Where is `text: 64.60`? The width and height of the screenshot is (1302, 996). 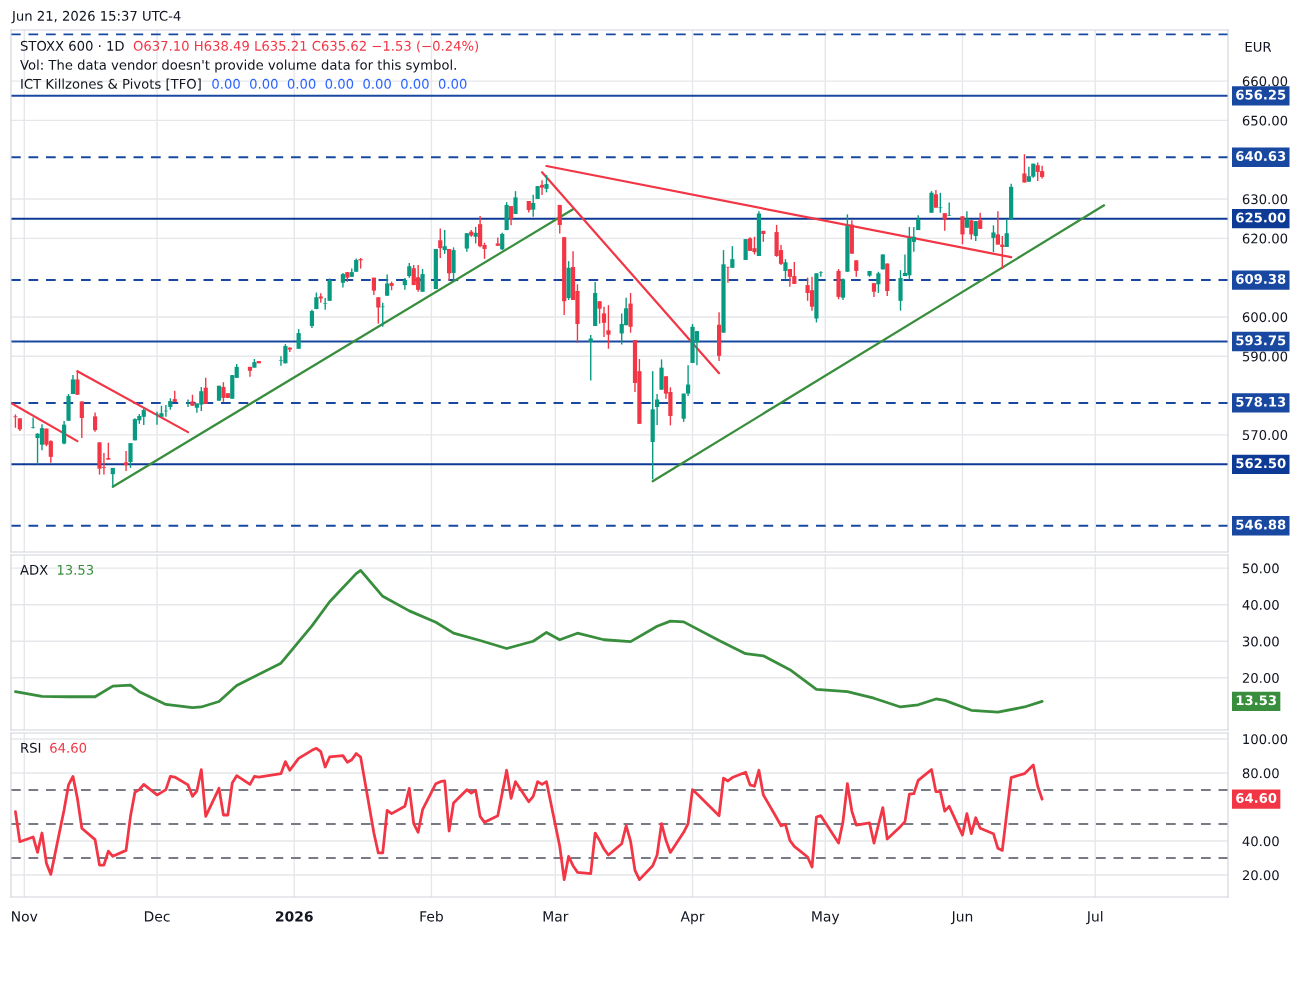
text: 64.60 is located at coordinates (1256, 798).